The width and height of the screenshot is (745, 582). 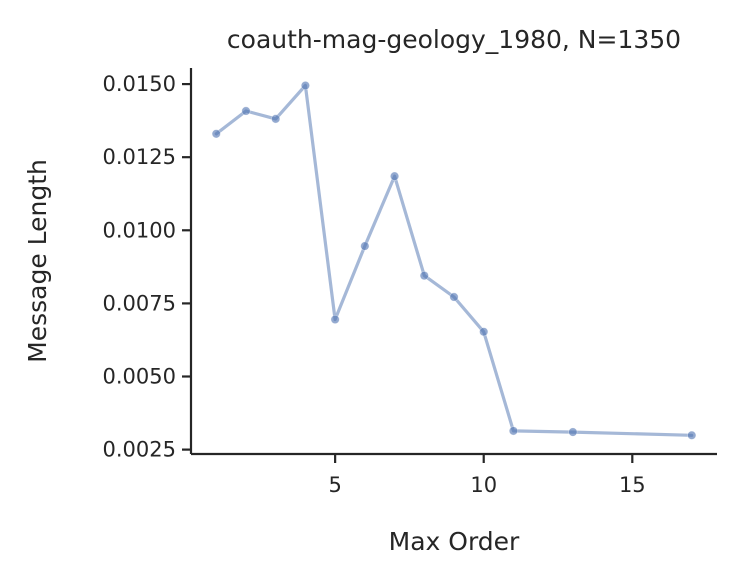 What do you see at coordinates (139, 450) in the screenshot?
I see `y-tick-label: 0.0025` at bounding box center [139, 450].